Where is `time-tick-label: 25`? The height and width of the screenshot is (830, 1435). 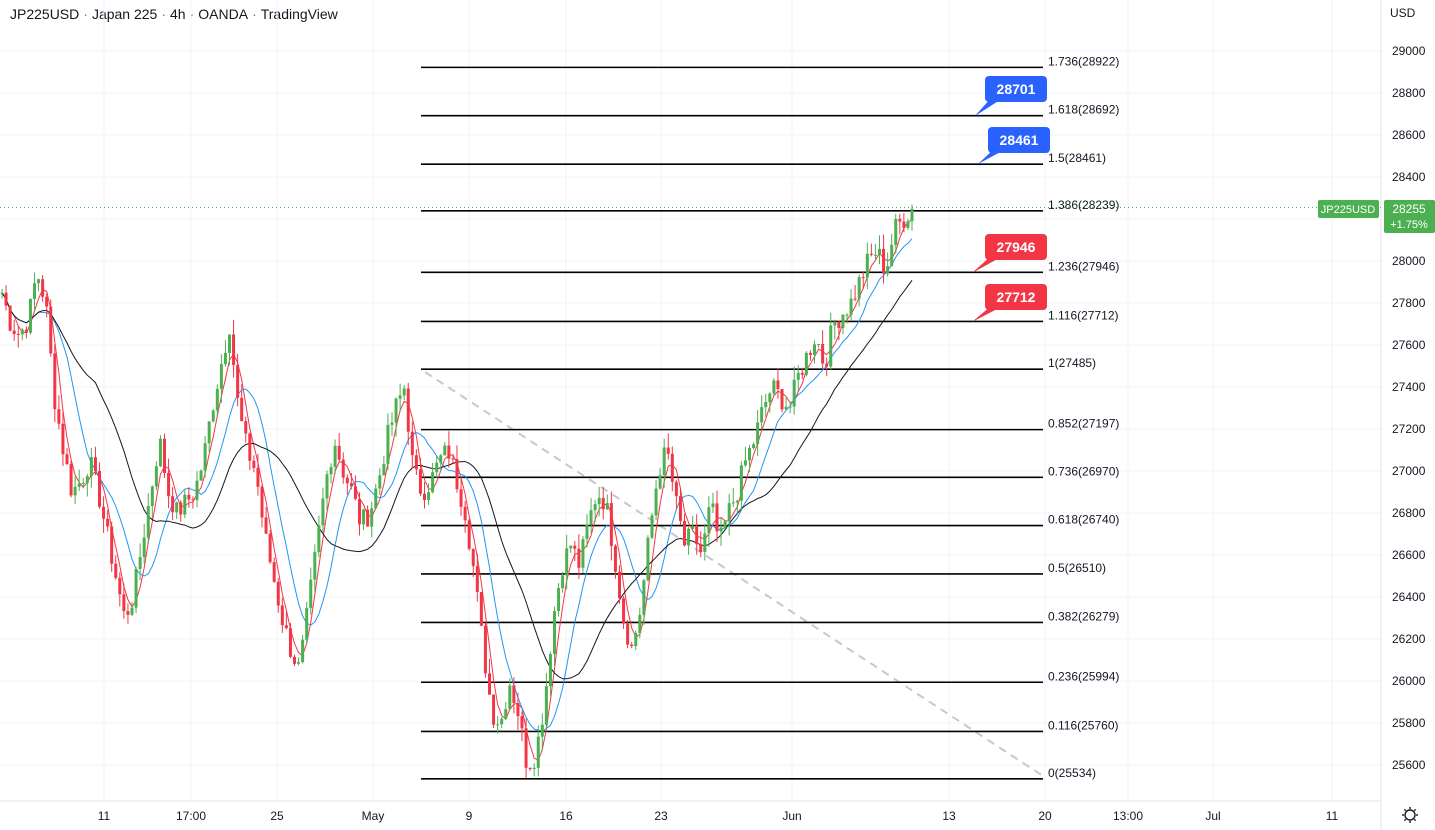 time-tick-label: 25 is located at coordinates (277, 816).